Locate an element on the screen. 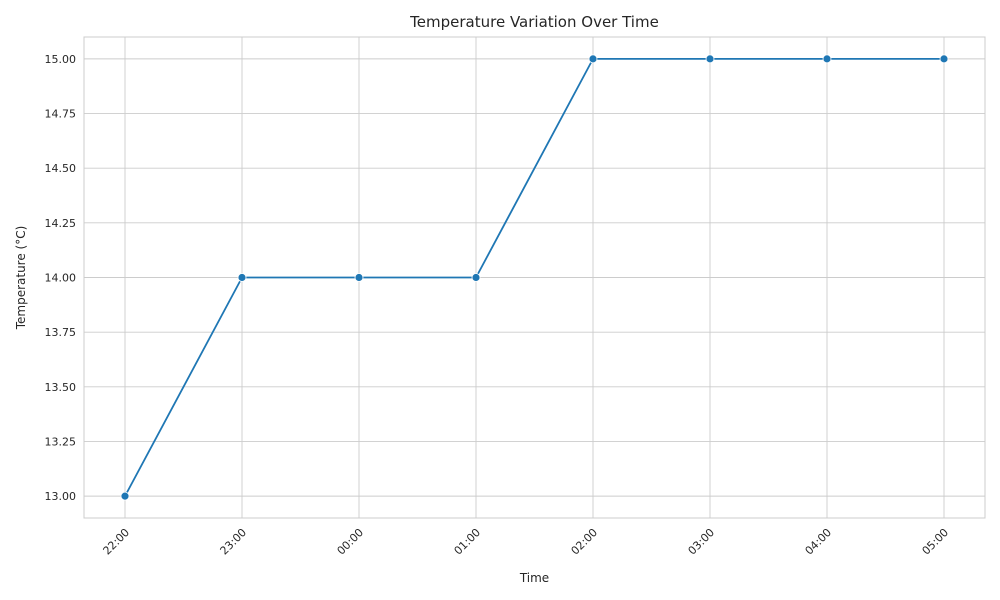 This screenshot has width=1000, height=600. x-tick-label: 22:00 is located at coordinates (117, 542).